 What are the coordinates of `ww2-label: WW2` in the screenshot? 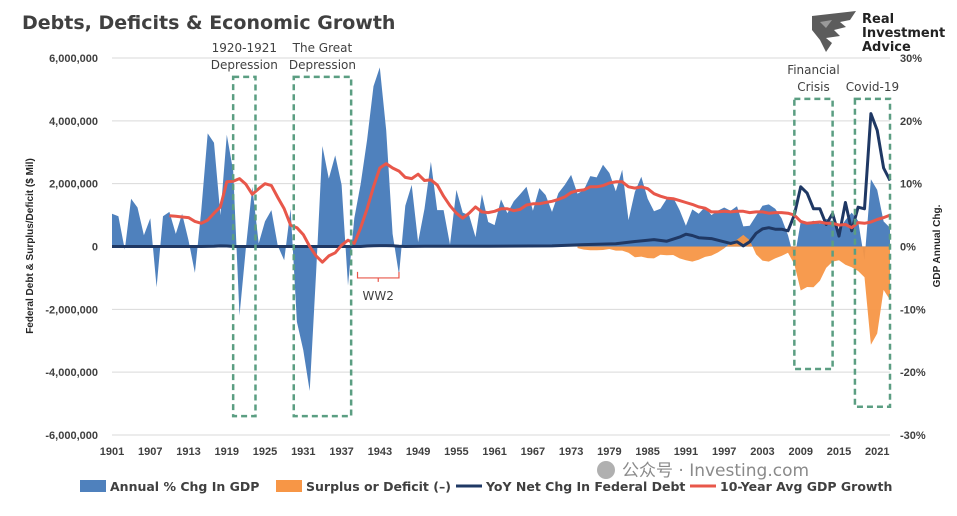 It's located at (378, 296).